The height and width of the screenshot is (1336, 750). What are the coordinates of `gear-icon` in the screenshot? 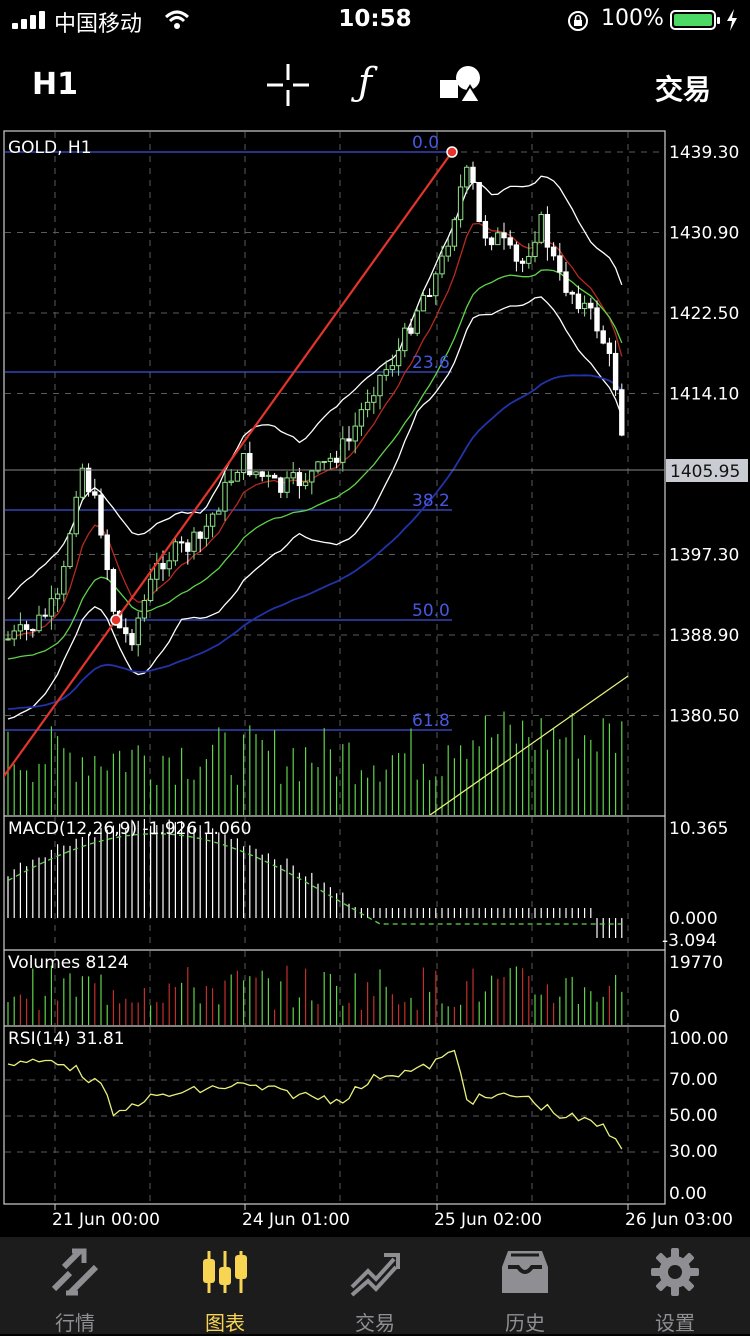 It's located at (675, 1272).